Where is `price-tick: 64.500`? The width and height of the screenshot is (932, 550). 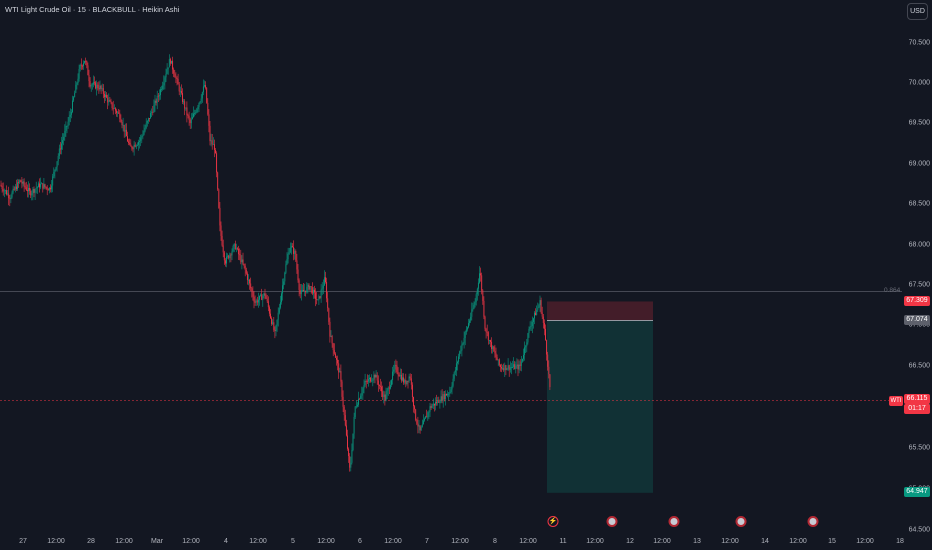
price-tick: 64.500 is located at coordinates (919, 530).